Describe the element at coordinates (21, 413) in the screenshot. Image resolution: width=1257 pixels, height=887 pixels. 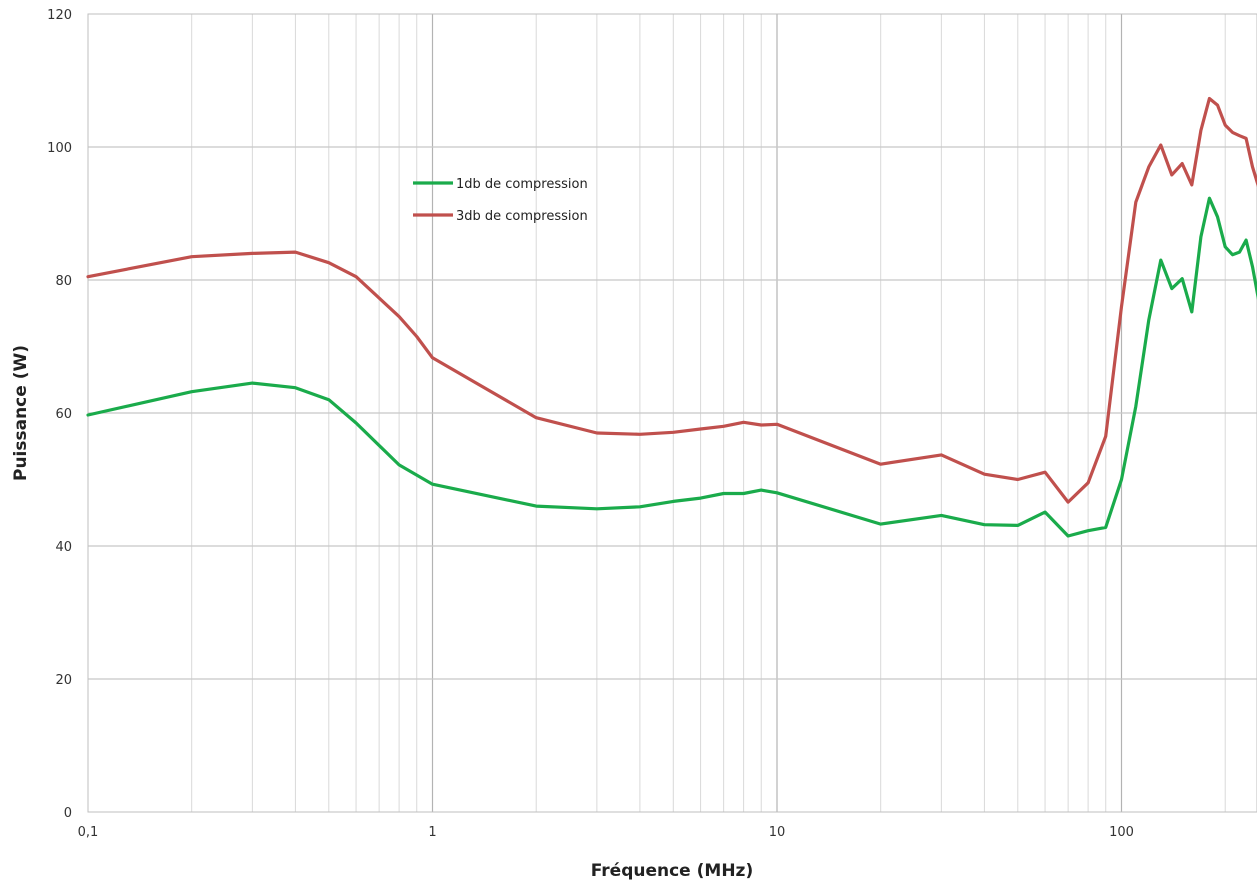
I see `y-axis-title: Puissance (W)` at that location.